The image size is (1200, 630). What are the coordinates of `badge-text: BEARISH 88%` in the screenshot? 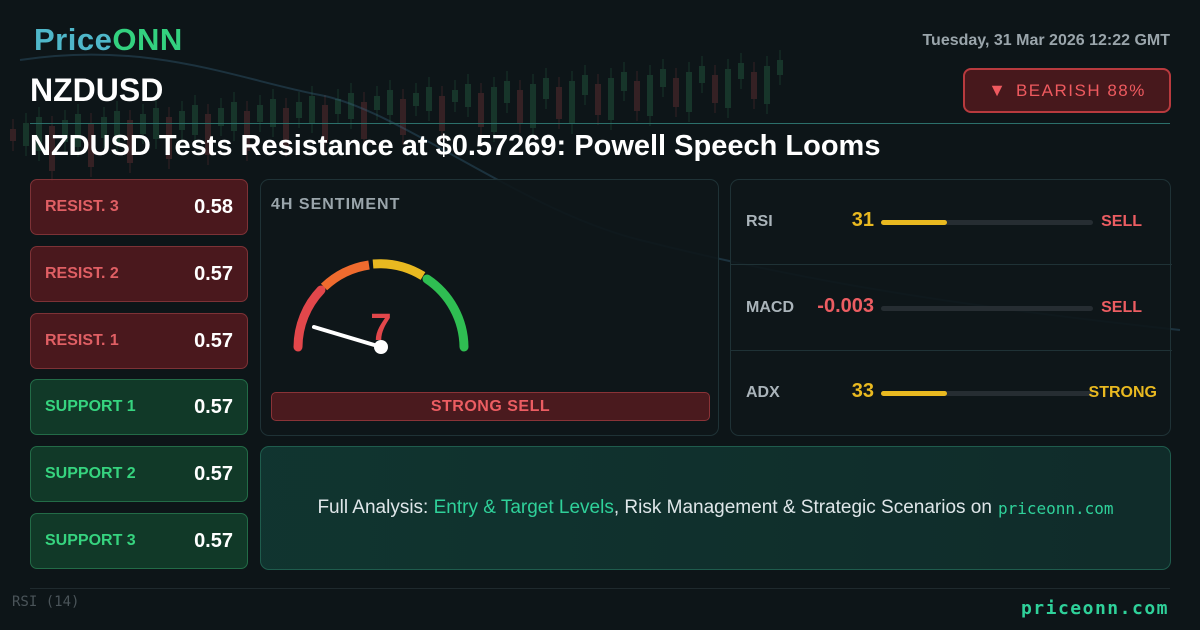 It's located at (1080, 90).